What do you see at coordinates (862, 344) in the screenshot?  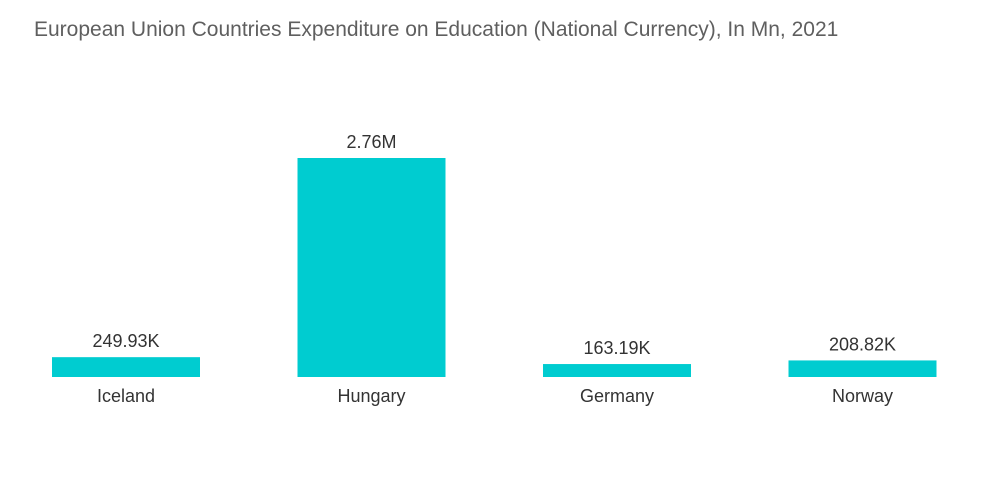 I see `data-label-norway: 208.82K` at bounding box center [862, 344].